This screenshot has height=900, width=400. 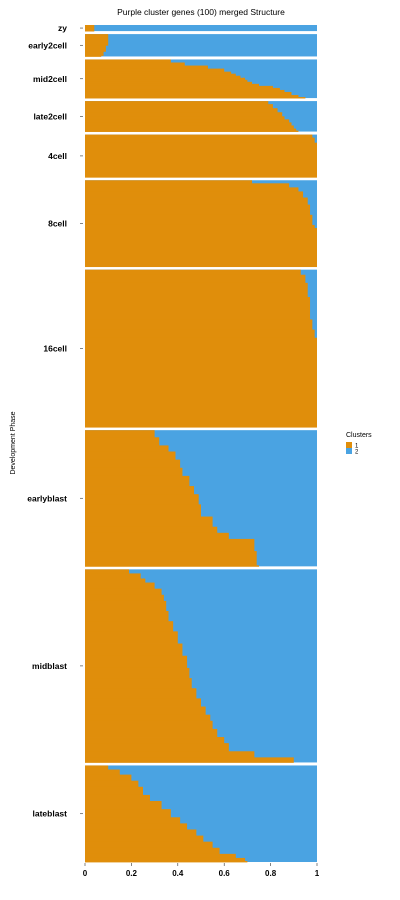 I want to click on y-tick-label: mid2cell, so click(x=50, y=79).